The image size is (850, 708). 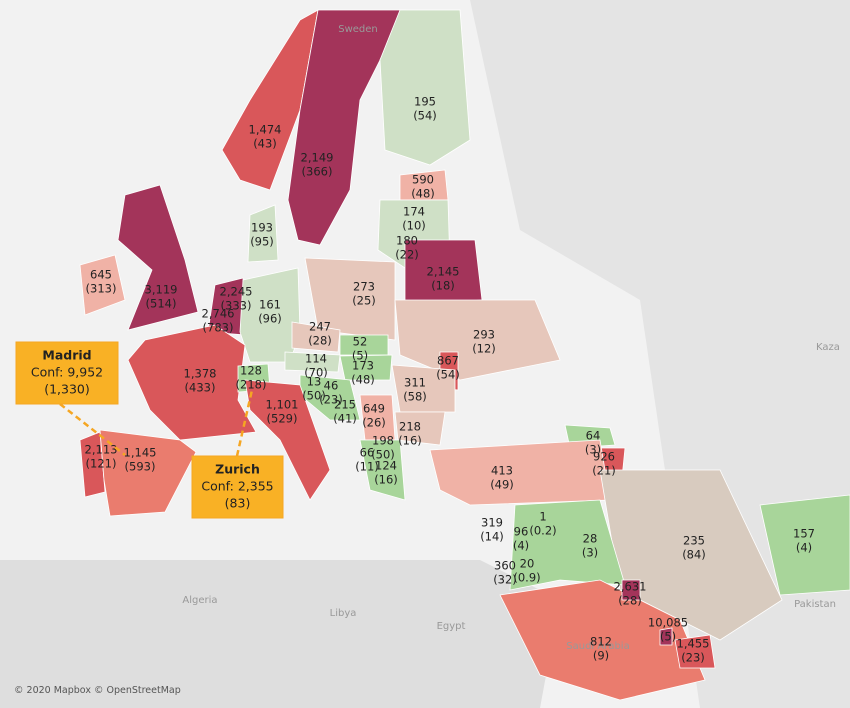 What do you see at coordinates (270, 305) in the screenshot?
I see `region-value: 161` at bounding box center [270, 305].